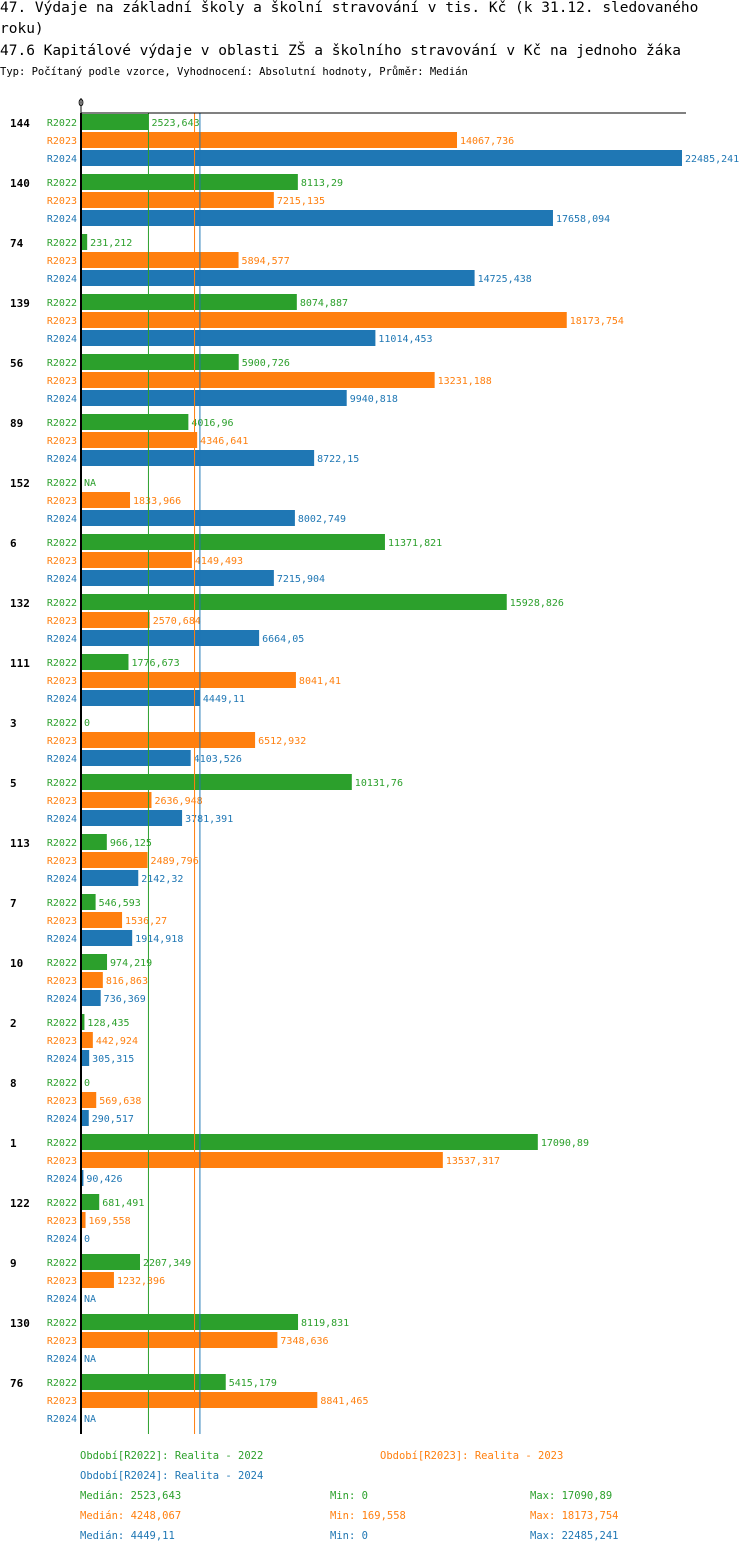 The height and width of the screenshot is (1554, 750). I want to click on category-label: 9, so click(13, 1263).